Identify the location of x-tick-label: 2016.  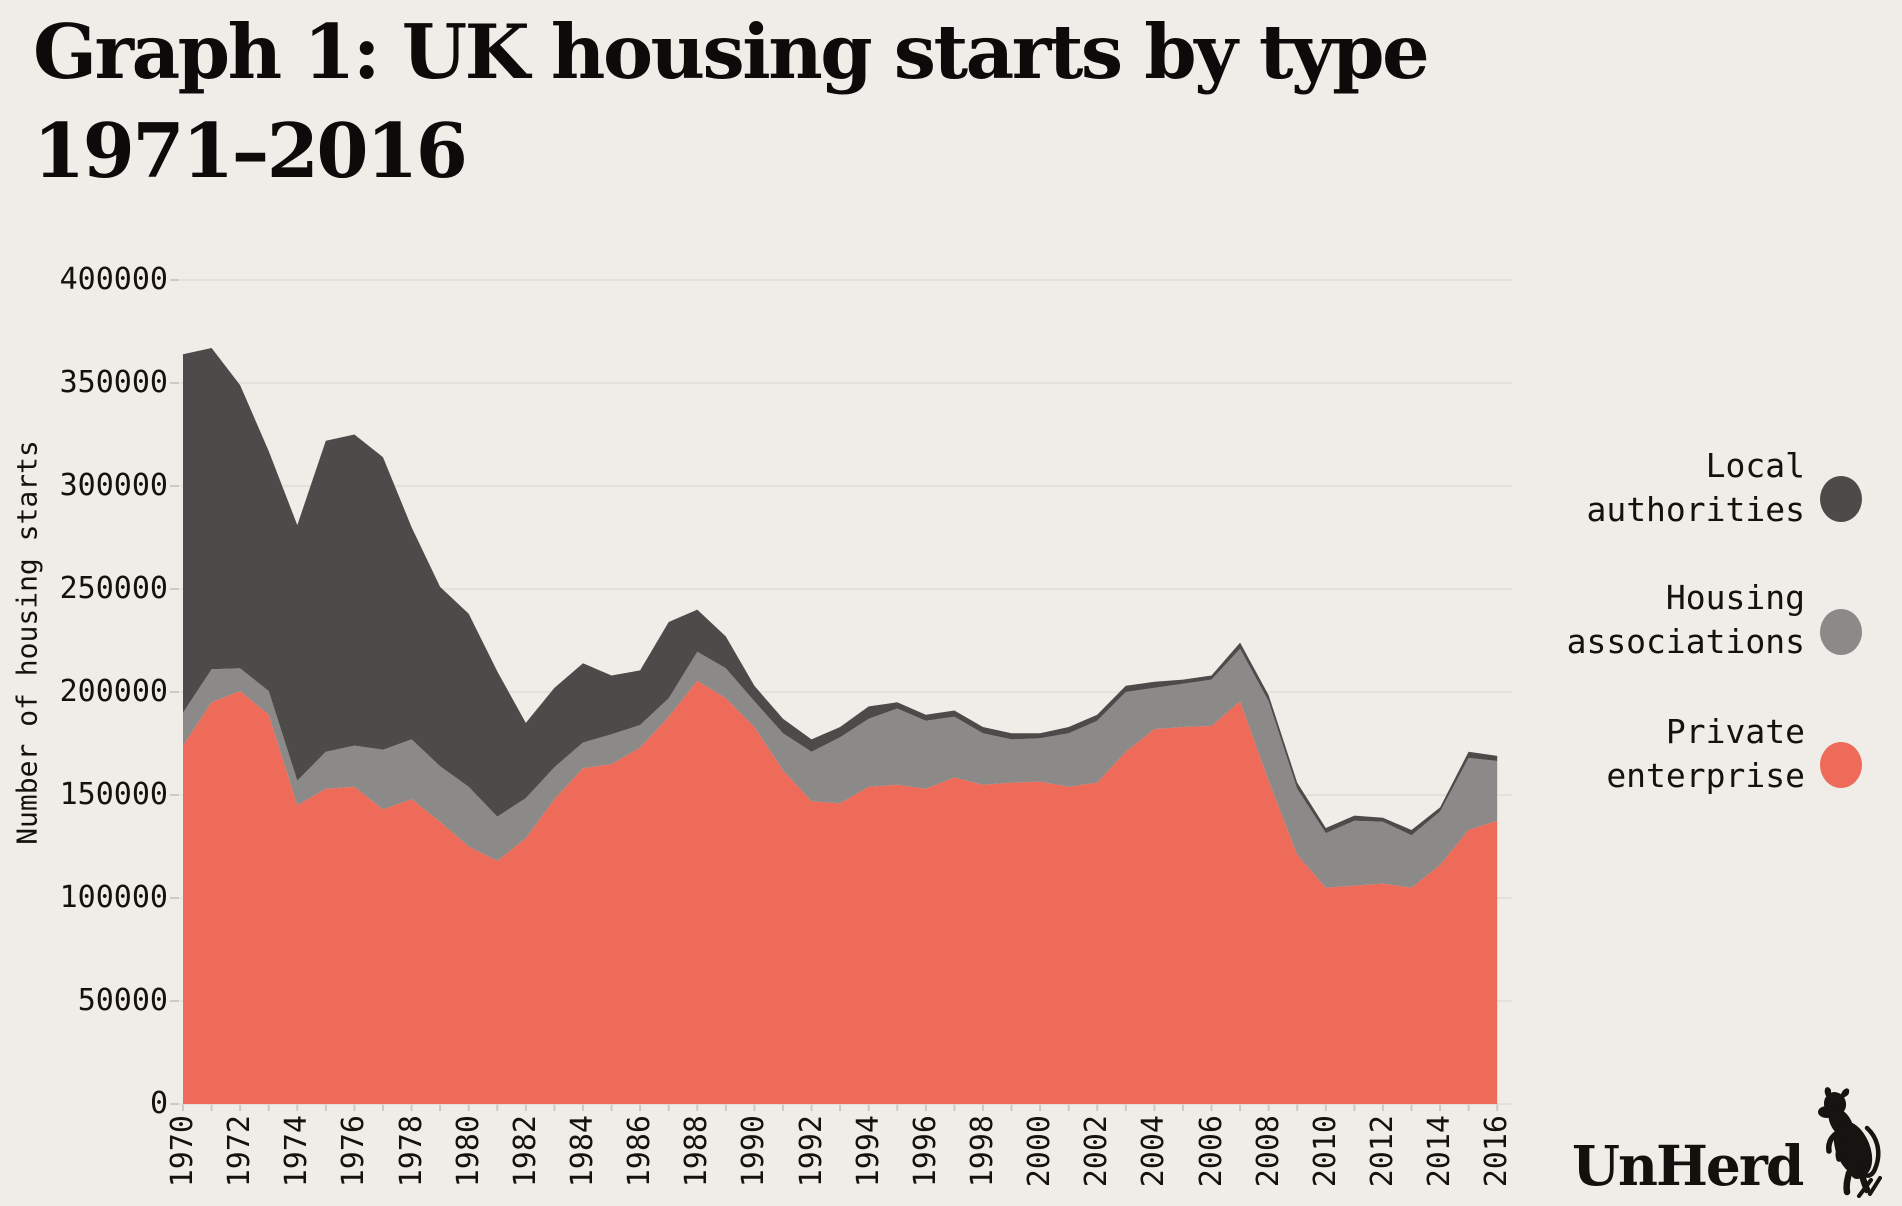
(1497, 1151).